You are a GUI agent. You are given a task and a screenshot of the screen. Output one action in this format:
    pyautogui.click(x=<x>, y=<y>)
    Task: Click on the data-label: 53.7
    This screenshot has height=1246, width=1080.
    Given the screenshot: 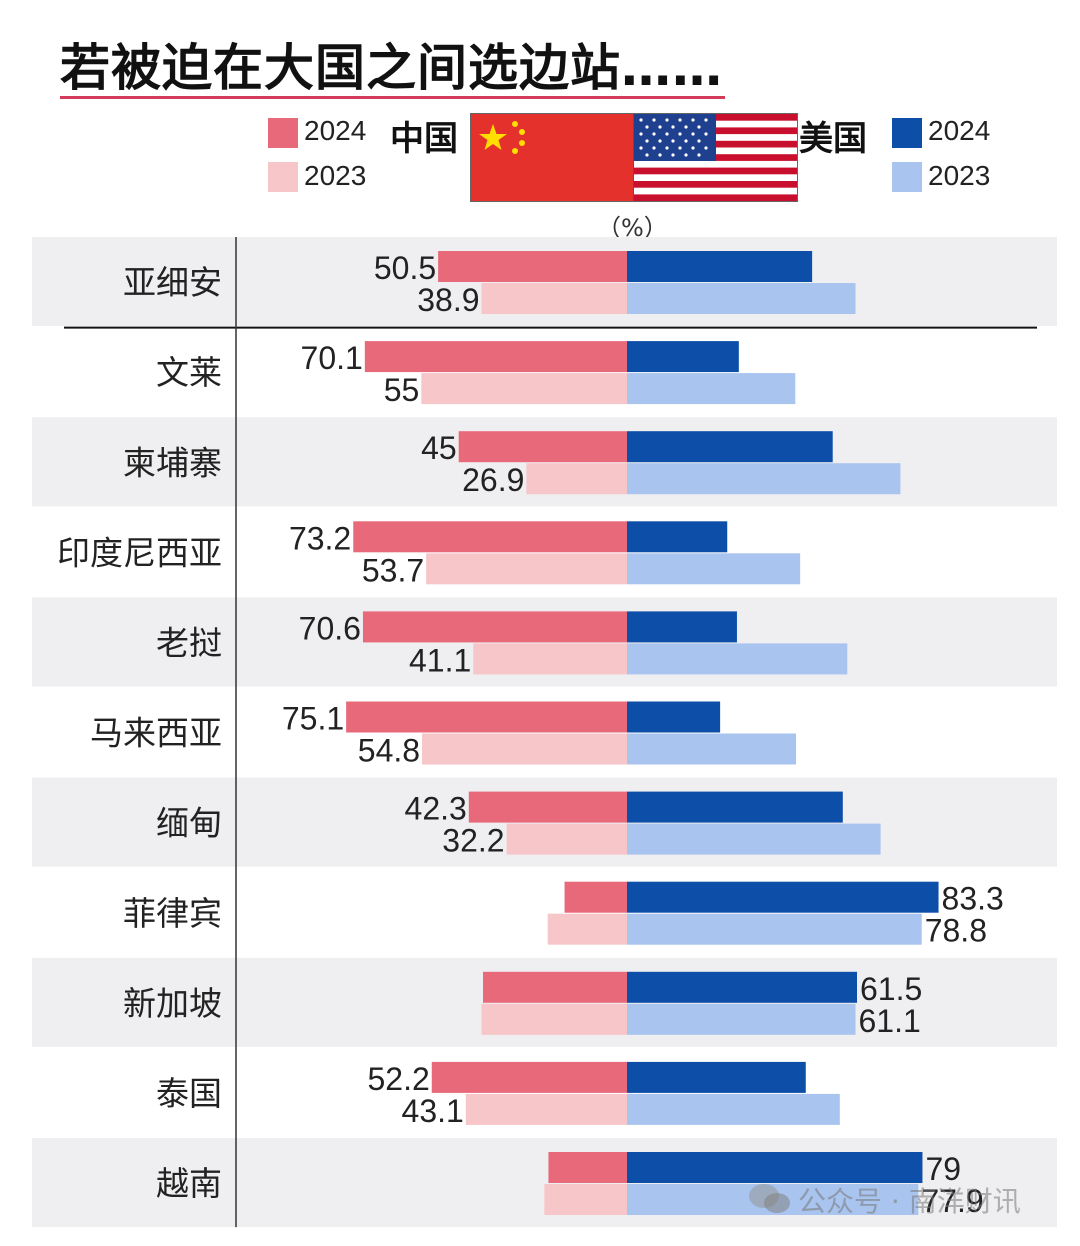 What is the action you would take?
    pyautogui.click(x=393, y=570)
    